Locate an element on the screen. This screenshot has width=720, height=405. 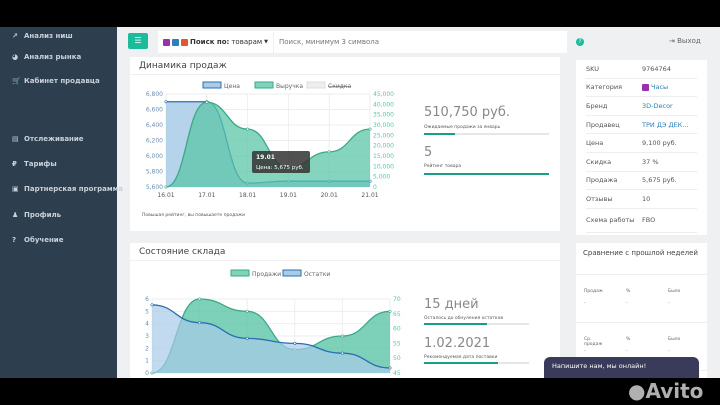
topbar: ☰ Поиск по: товарам ▼ ? ⇥ Выход is located at coordinates (418, 42).